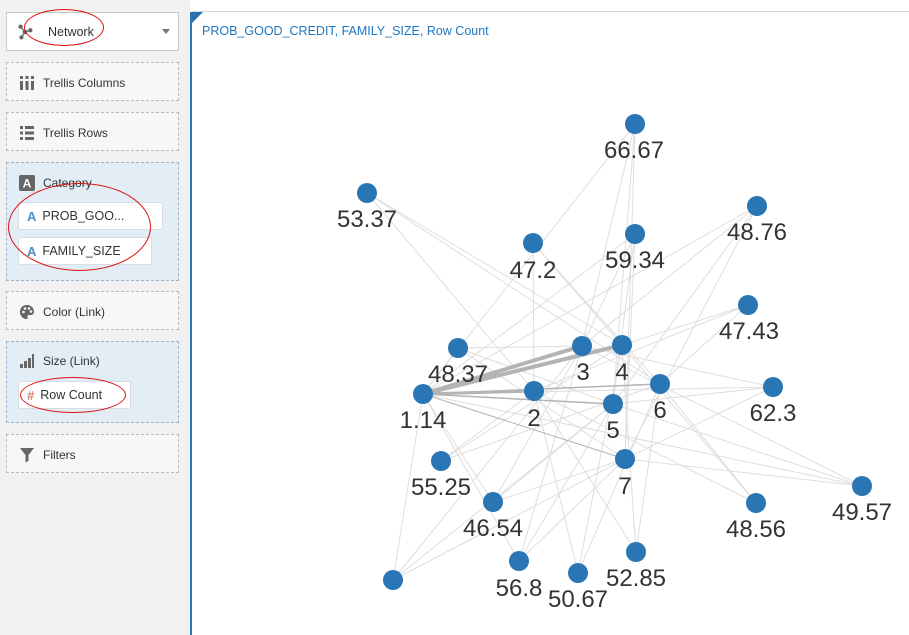  I want to click on filters-dropzone: Filters, so click(92, 453).